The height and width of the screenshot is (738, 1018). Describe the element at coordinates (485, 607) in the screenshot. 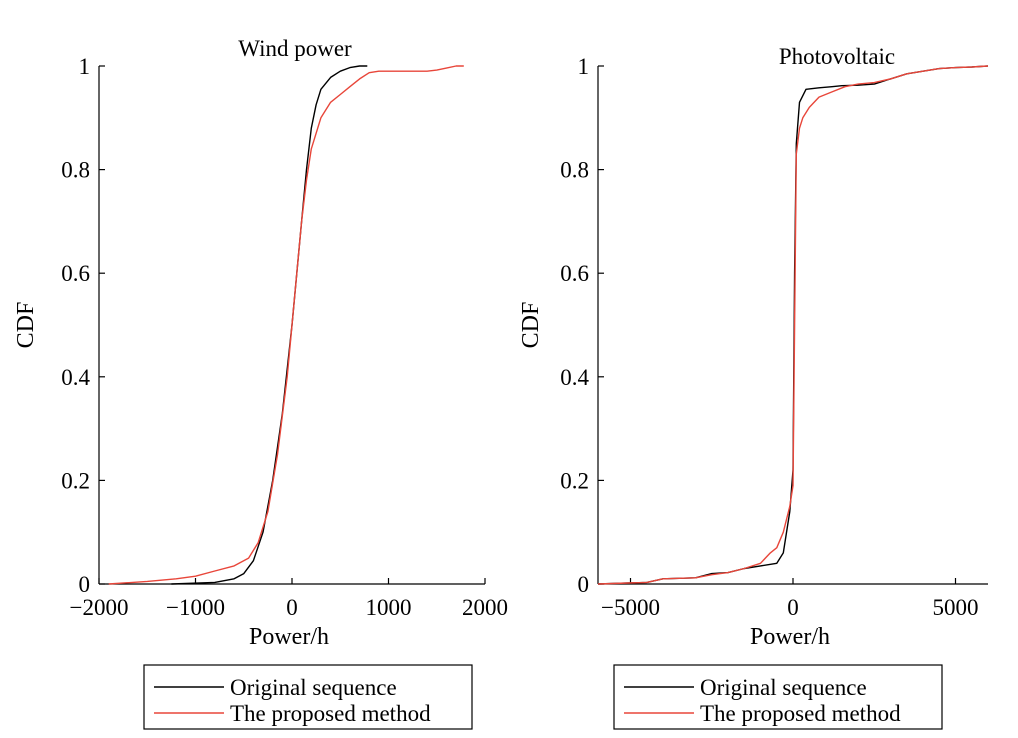

I see `x-tick-label: 2000` at that location.